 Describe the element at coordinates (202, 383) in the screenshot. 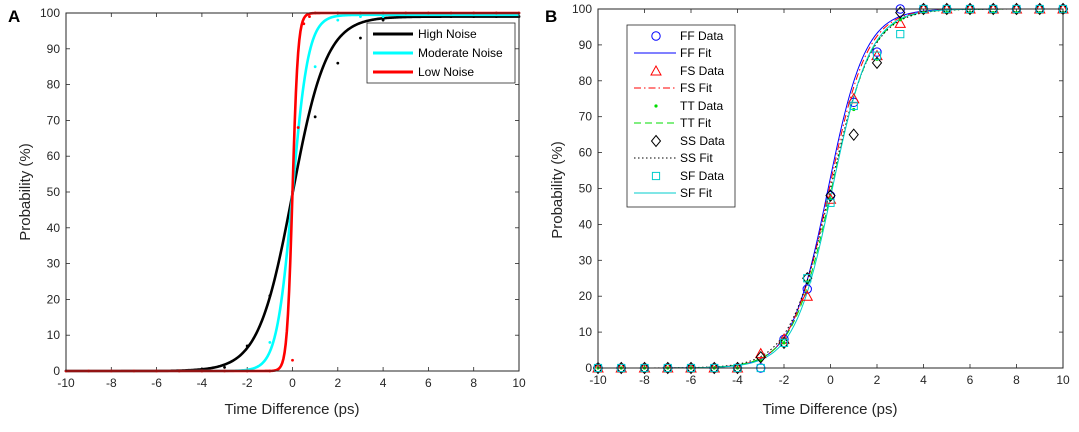

I see `x-tick-label: -4` at that location.